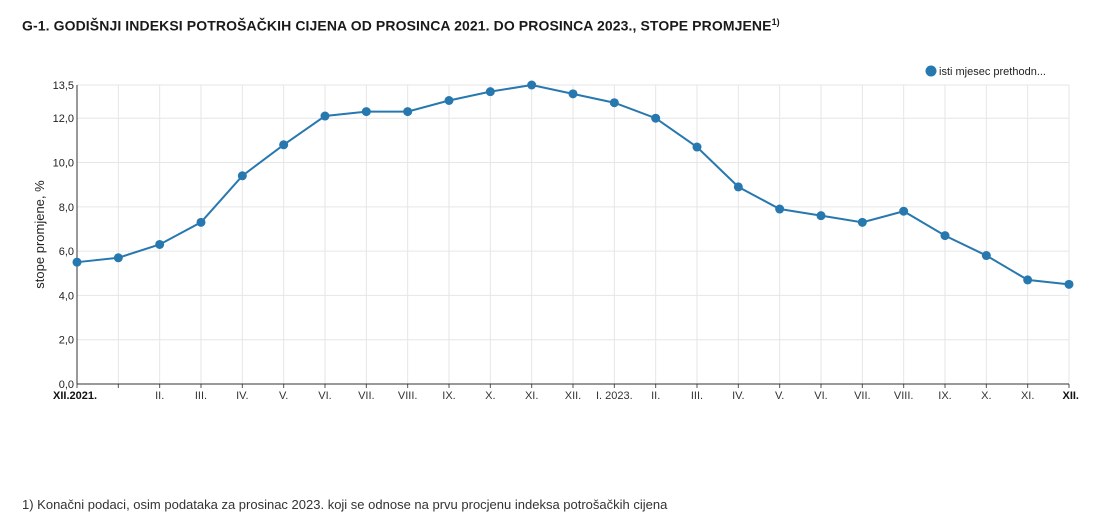 The width and height of the screenshot is (1116, 519). What do you see at coordinates (931, 71) in the screenshot?
I see `legend-marker` at bounding box center [931, 71].